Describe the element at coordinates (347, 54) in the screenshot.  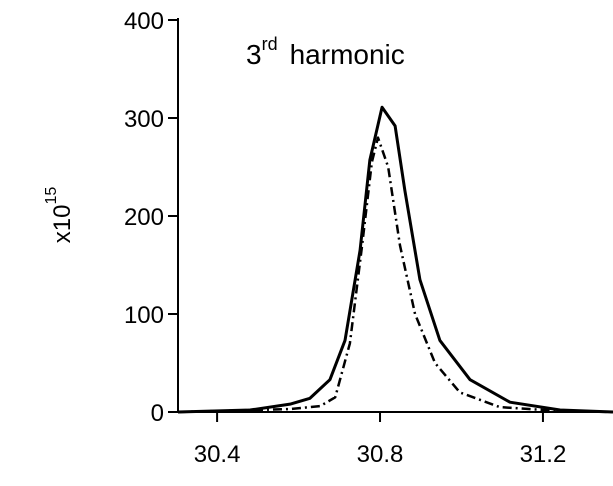
I see `title-suffix: harmonic` at that location.